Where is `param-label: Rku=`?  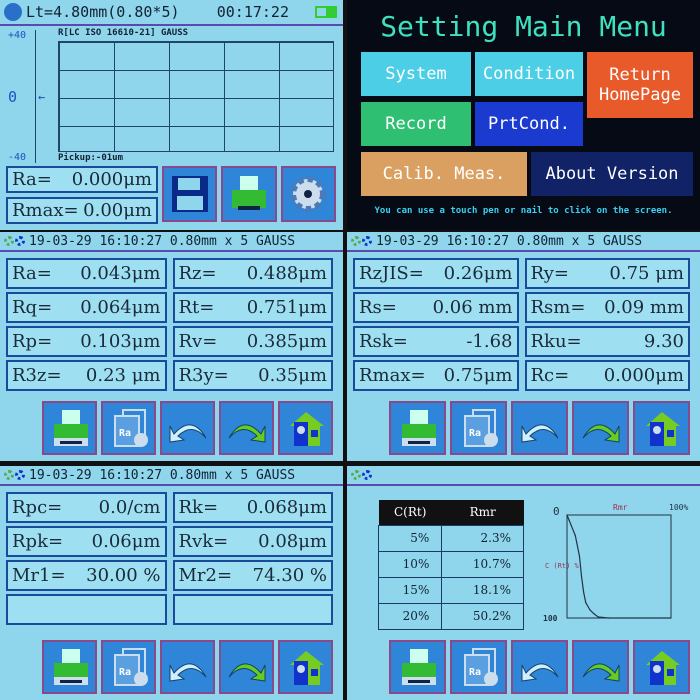
param-label: Rku= is located at coordinates (556, 341).